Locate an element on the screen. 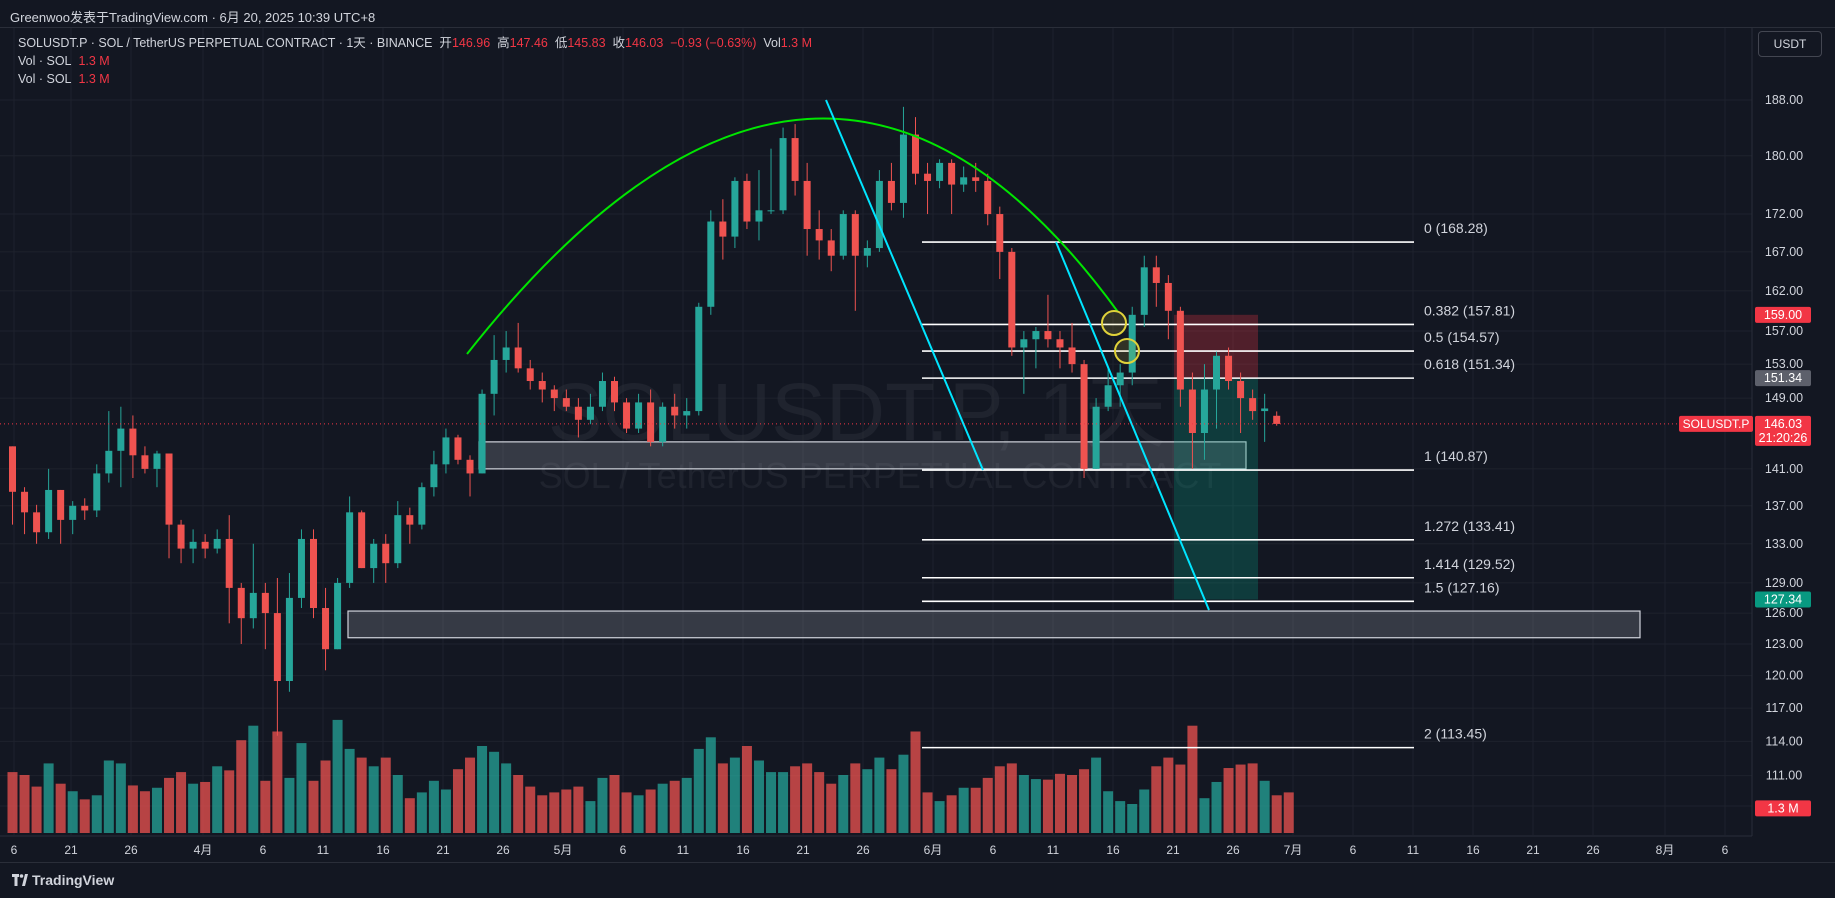 The image size is (1835, 898). currency-selector: USDT is located at coordinates (1790, 44).